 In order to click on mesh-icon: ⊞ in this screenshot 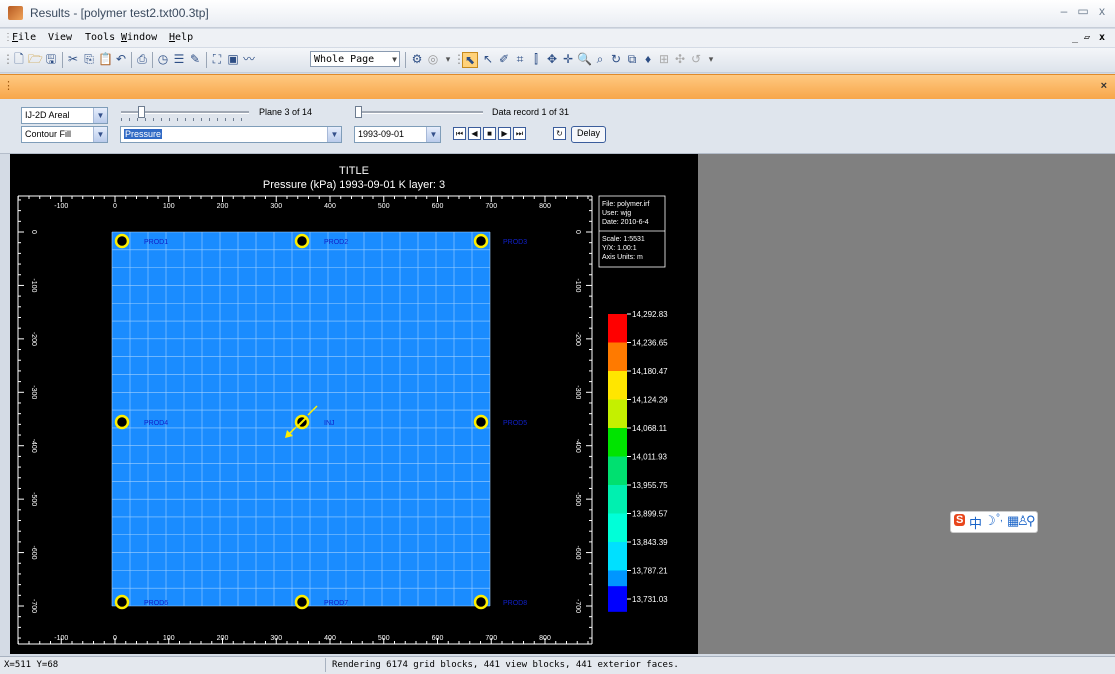, I will do `click(664, 59)`.